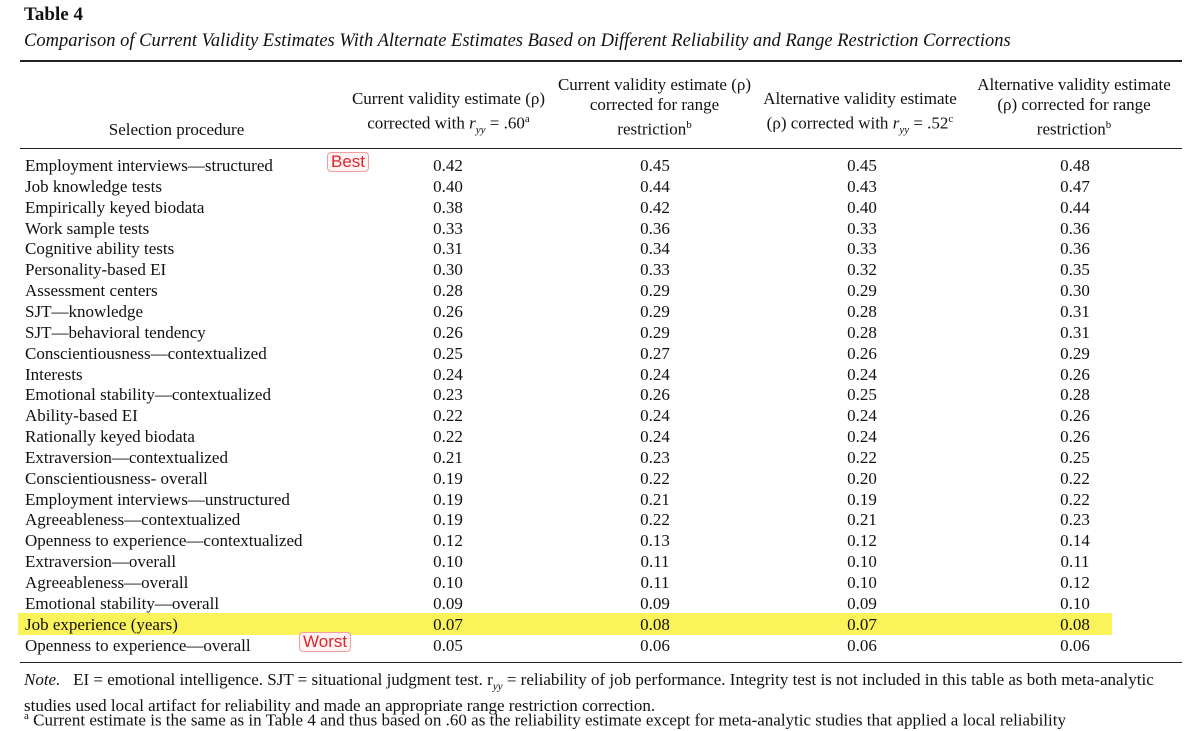 The image size is (1200, 731). I want to click on procedure: SJT—behavioral tendency, so click(115, 332).